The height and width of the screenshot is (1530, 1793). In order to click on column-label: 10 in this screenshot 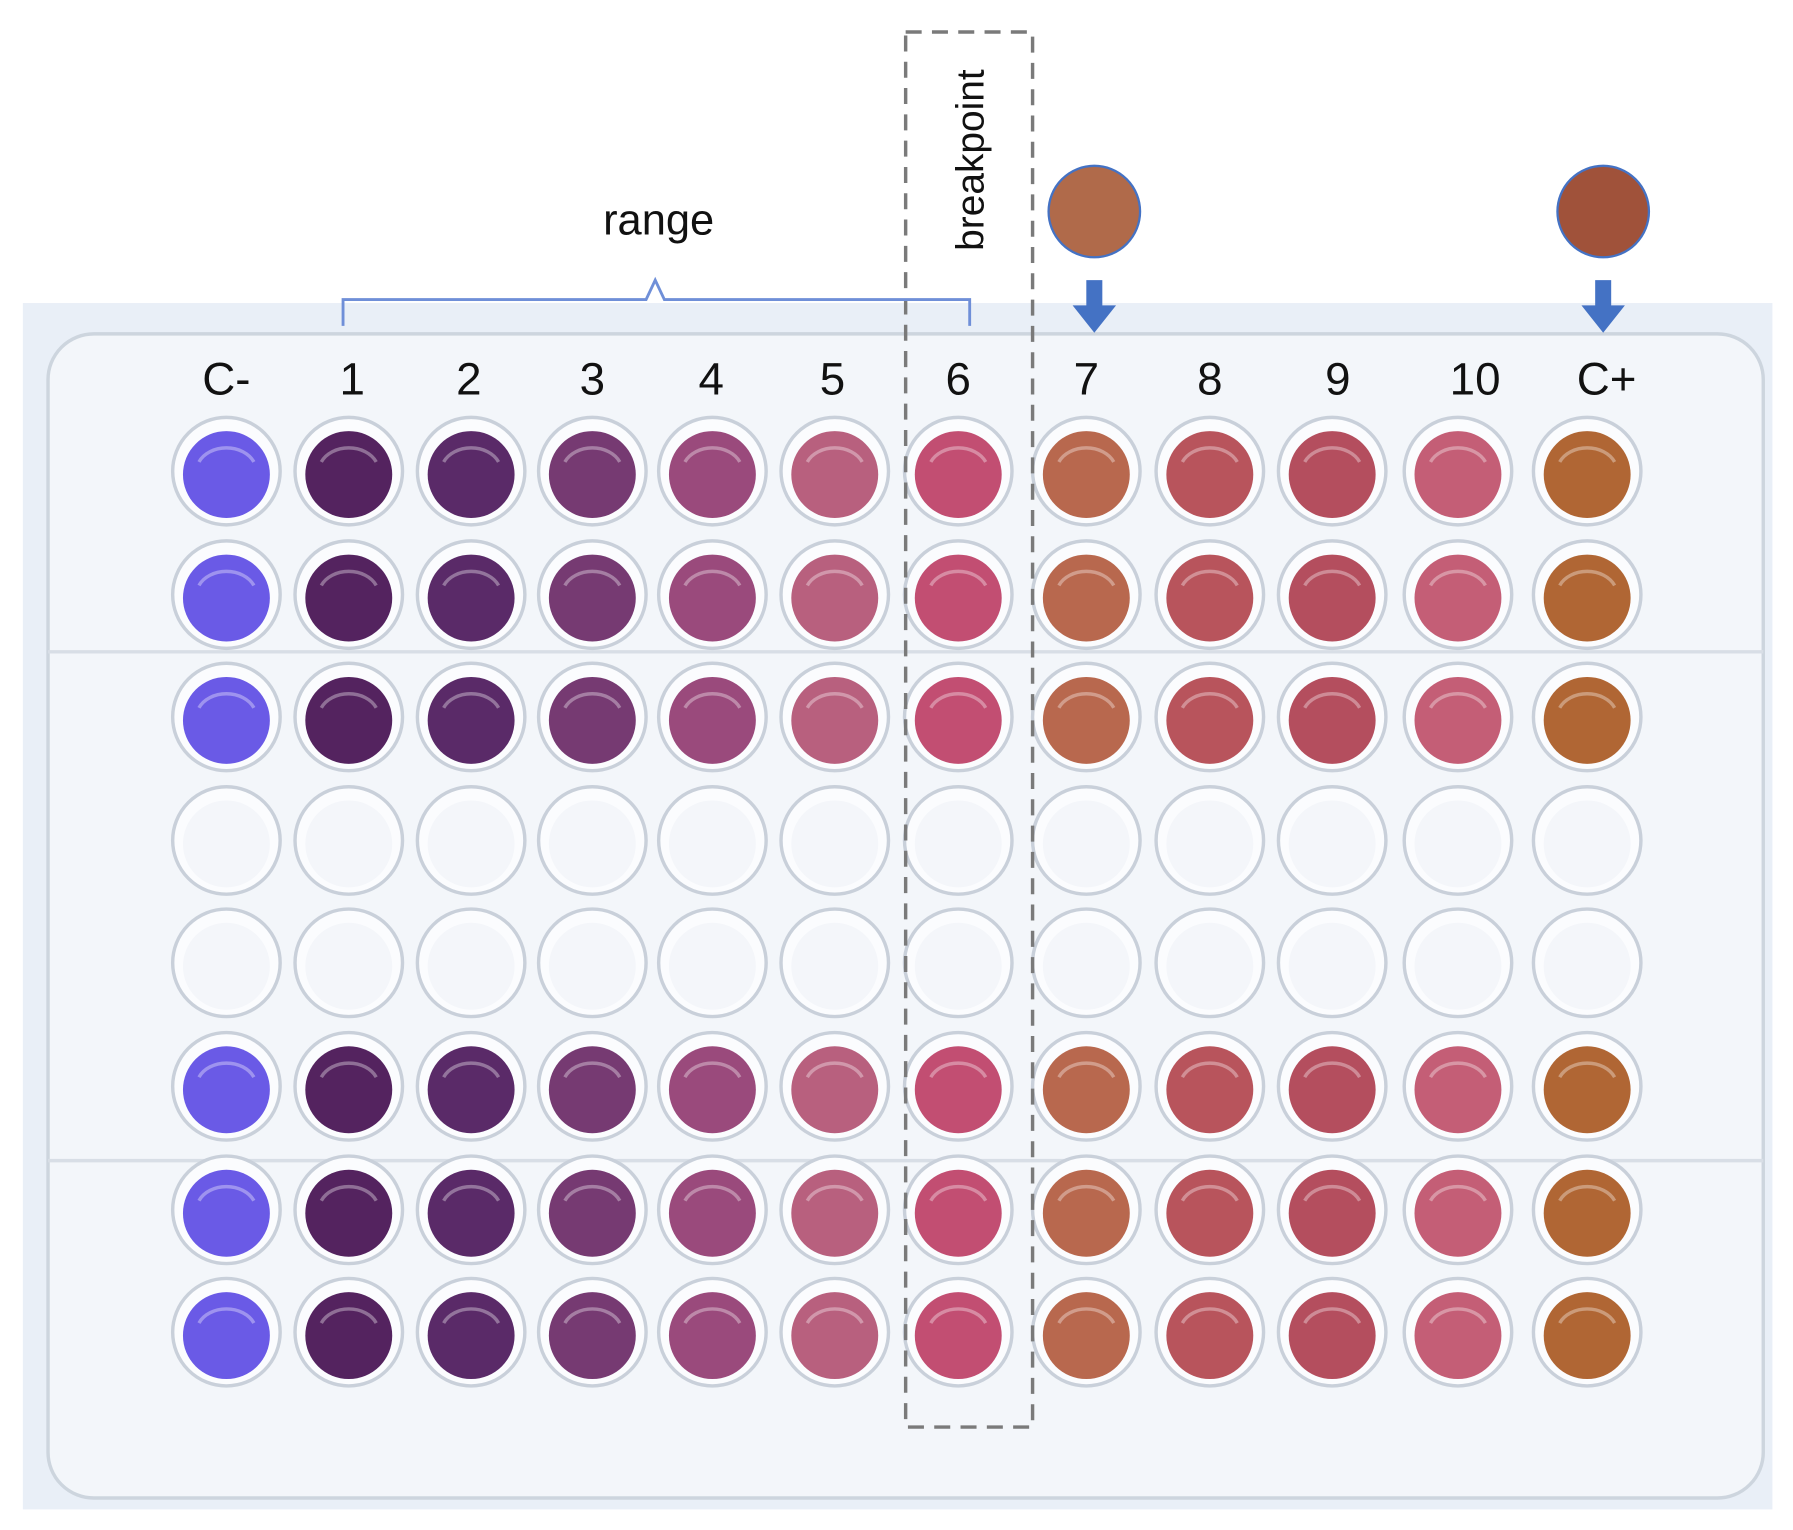, I will do `click(1475, 379)`.